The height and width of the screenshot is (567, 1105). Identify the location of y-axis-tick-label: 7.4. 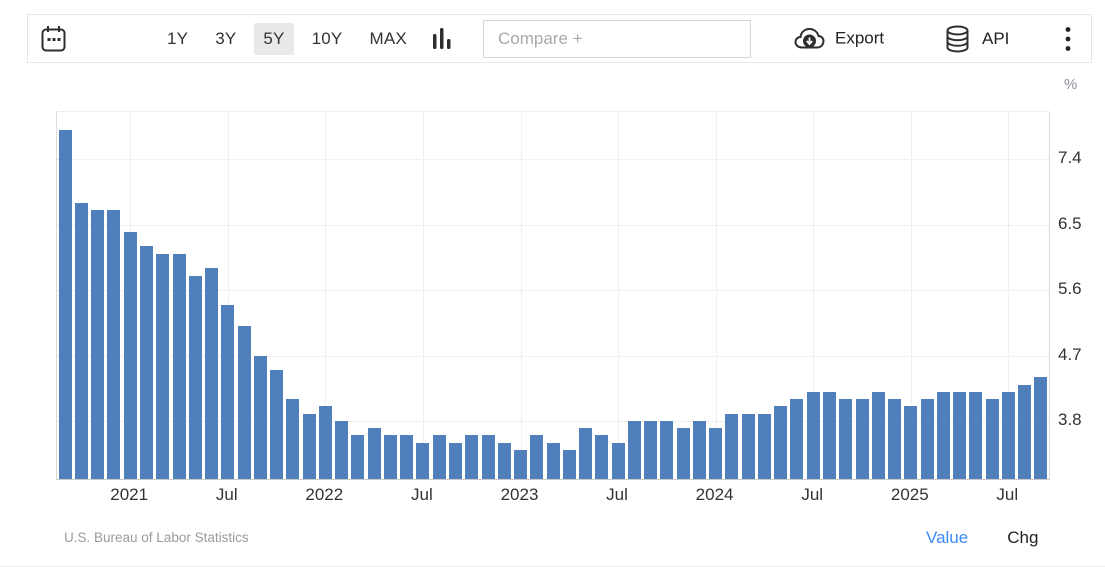
(1070, 158).